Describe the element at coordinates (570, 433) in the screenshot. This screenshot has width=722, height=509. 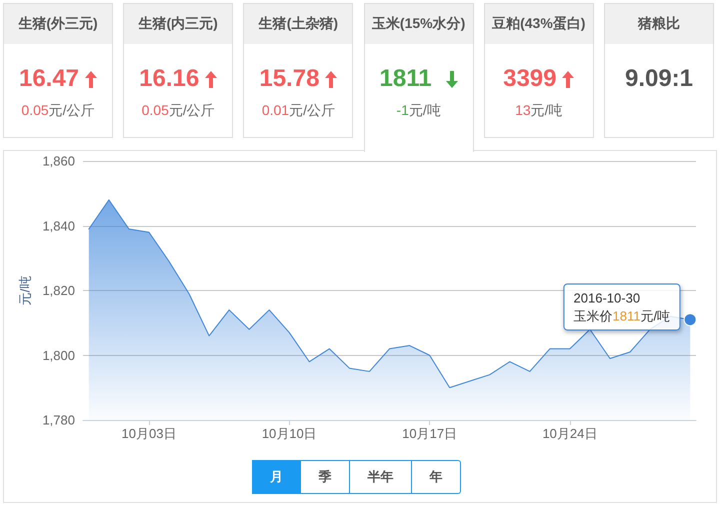
I see `x-tick-label: 10月24日` at that location.